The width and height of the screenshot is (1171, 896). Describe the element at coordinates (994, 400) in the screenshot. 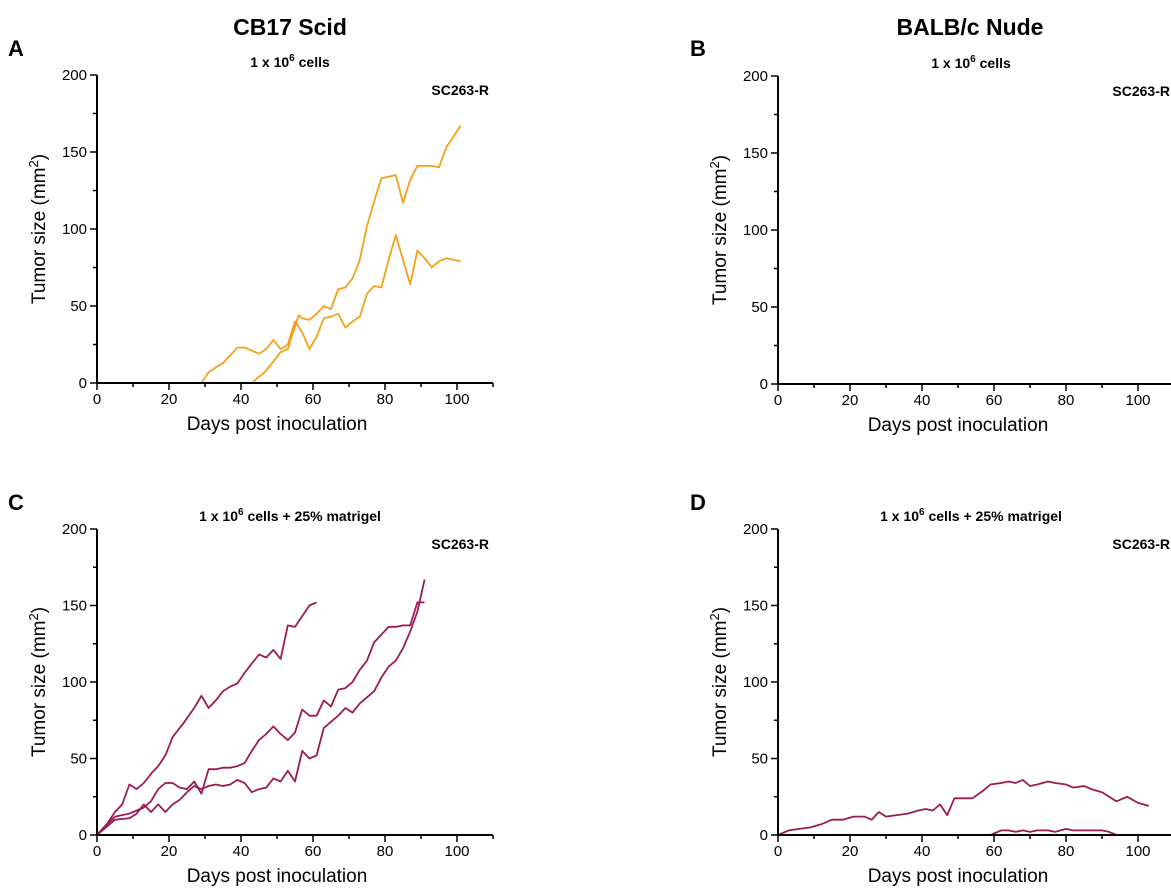

I see `x-tick-label-b: 60` at that location.